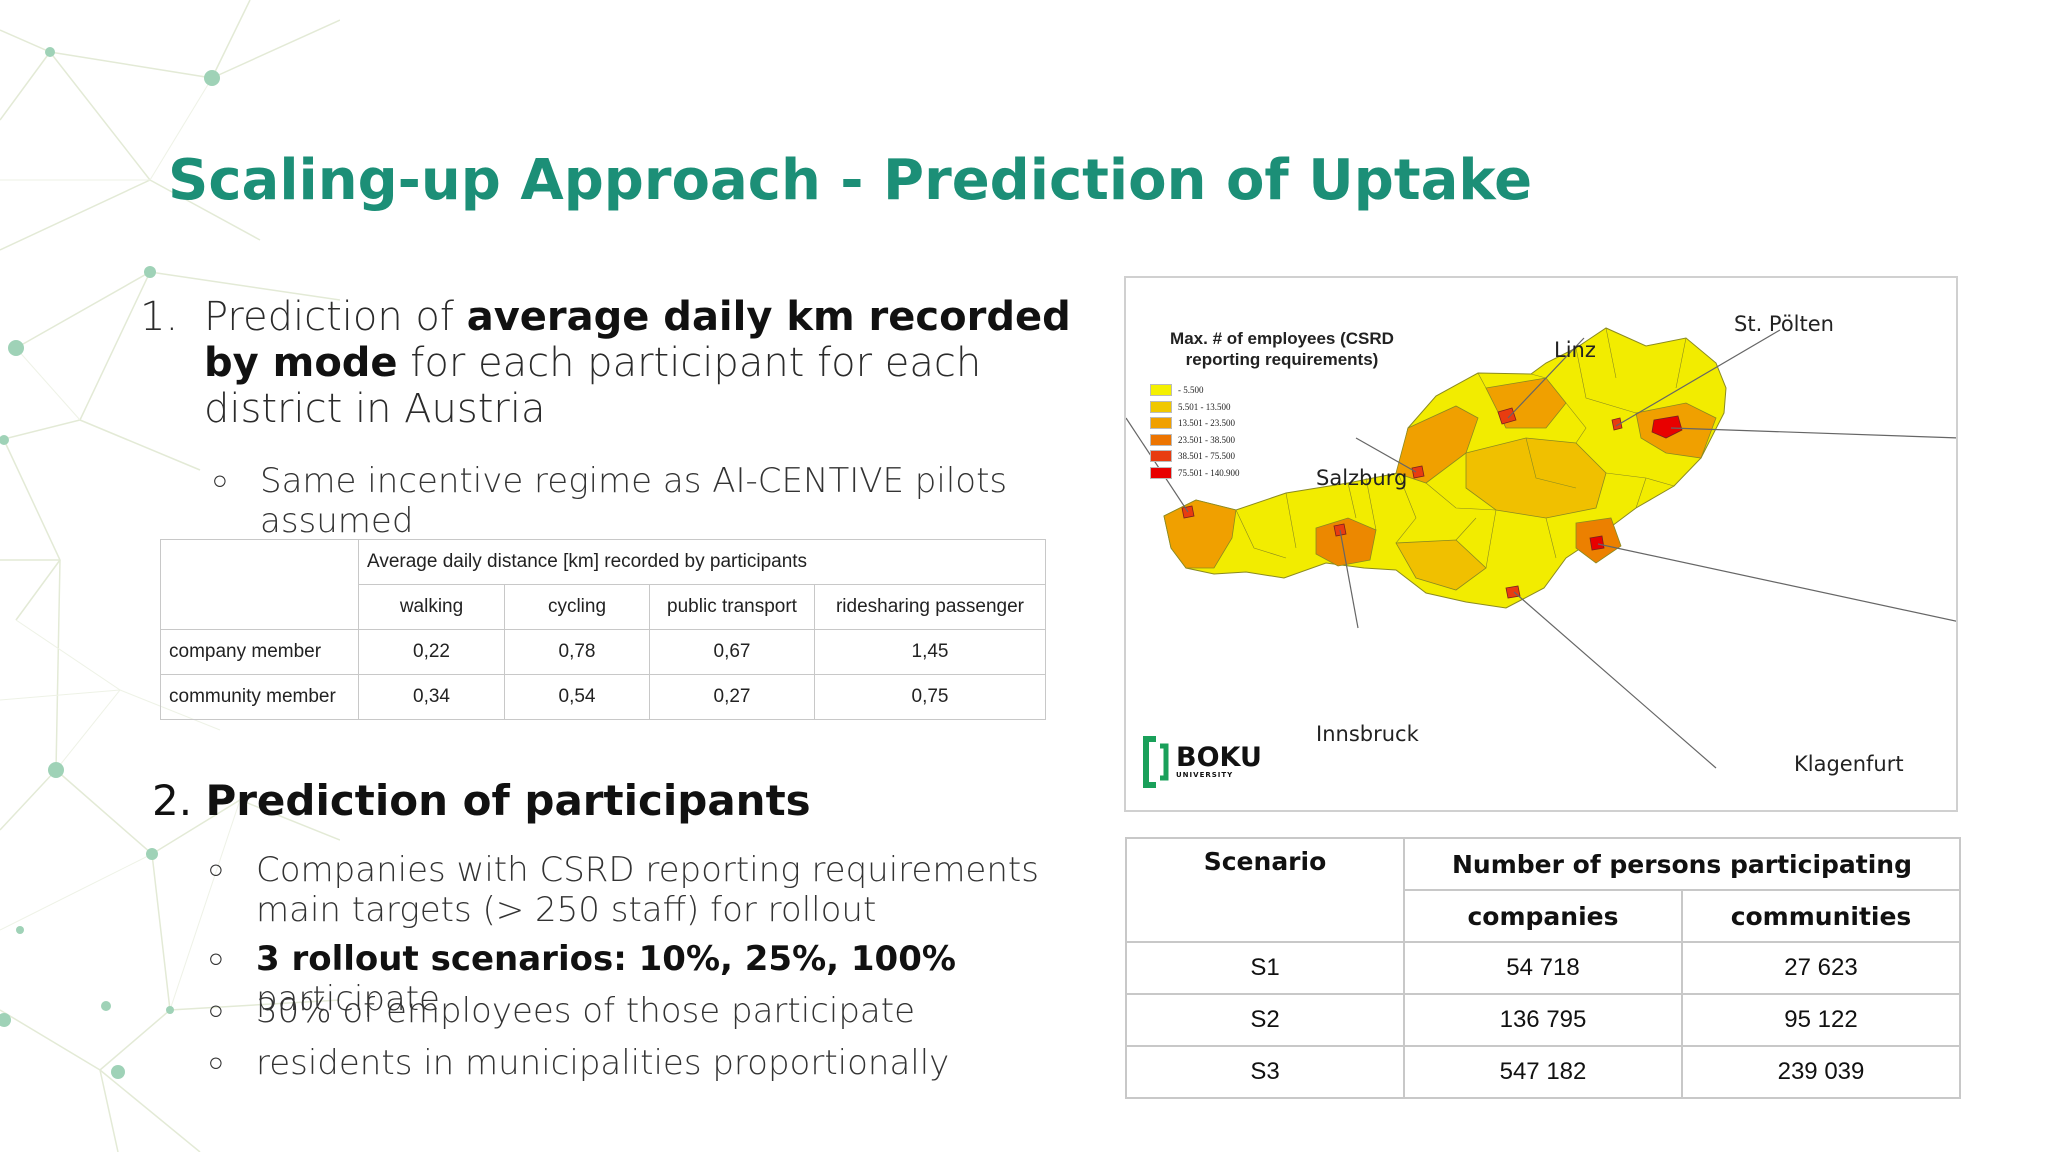 The height and width of the screenshot is (1152, 2048). Describe the element at coordinates (577, 652) in the screenshot. I see `table-cell: 0,78` at that location.